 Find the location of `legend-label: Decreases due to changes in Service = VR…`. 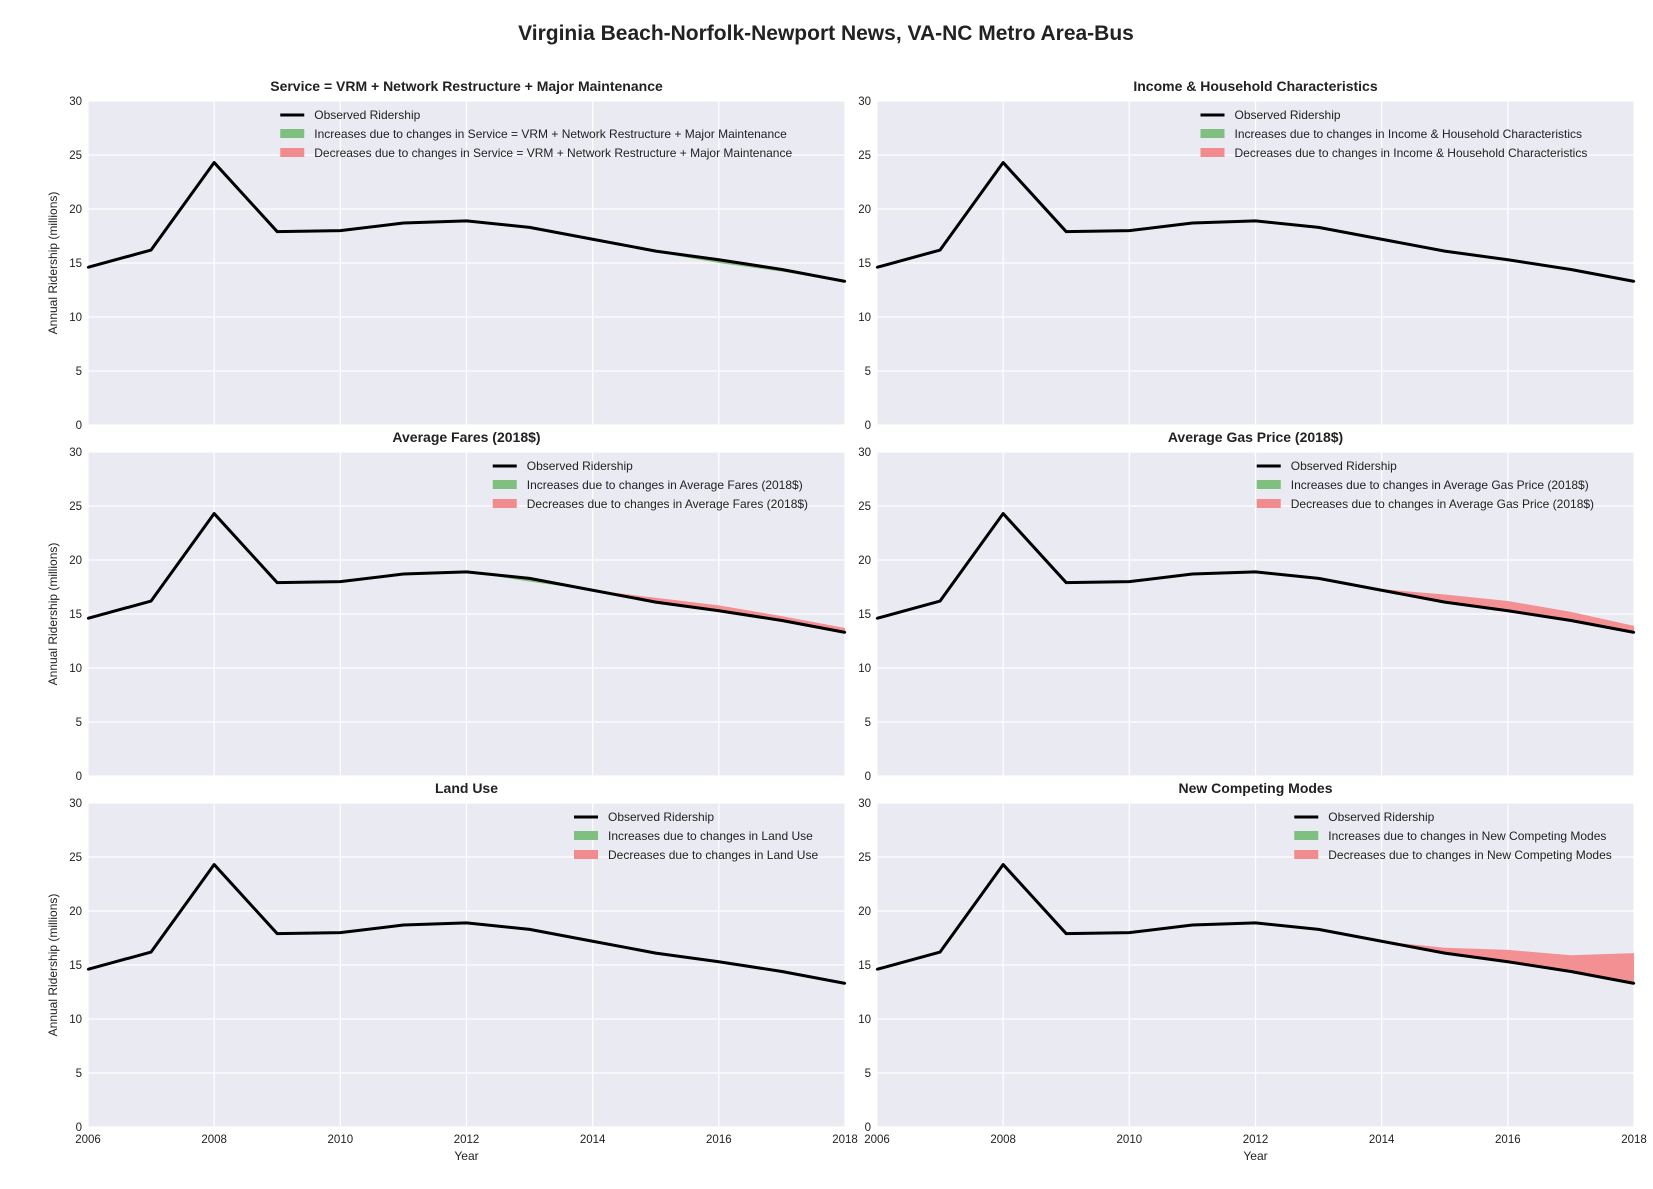

legend-label: Decreases due to changes in Service = VR… is located at coordinates (553, 153).